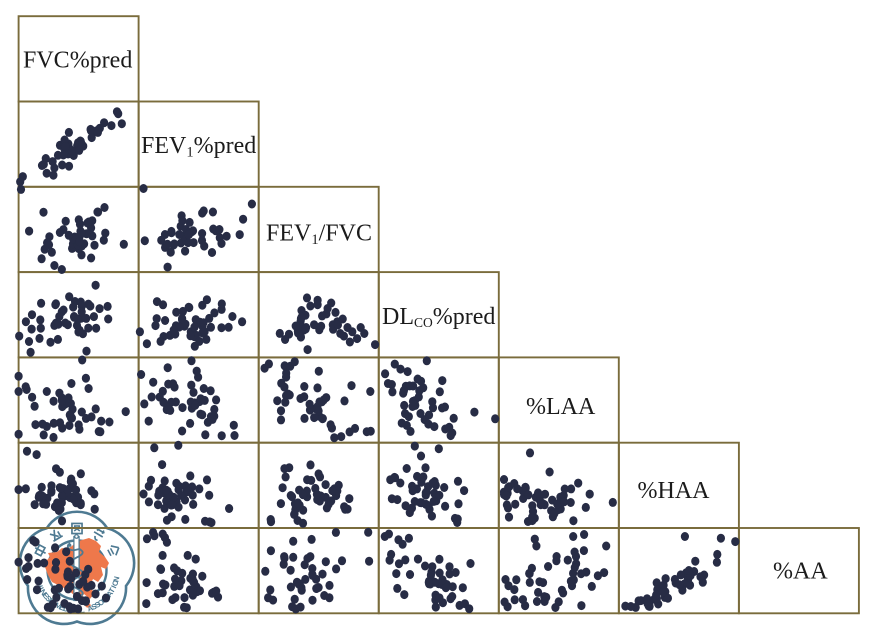 The height and width of the screenshot is (636, 873). Describe the element at coordinates (674, 491) in the screenshot. I see `svg-text: %HAA` at that location.